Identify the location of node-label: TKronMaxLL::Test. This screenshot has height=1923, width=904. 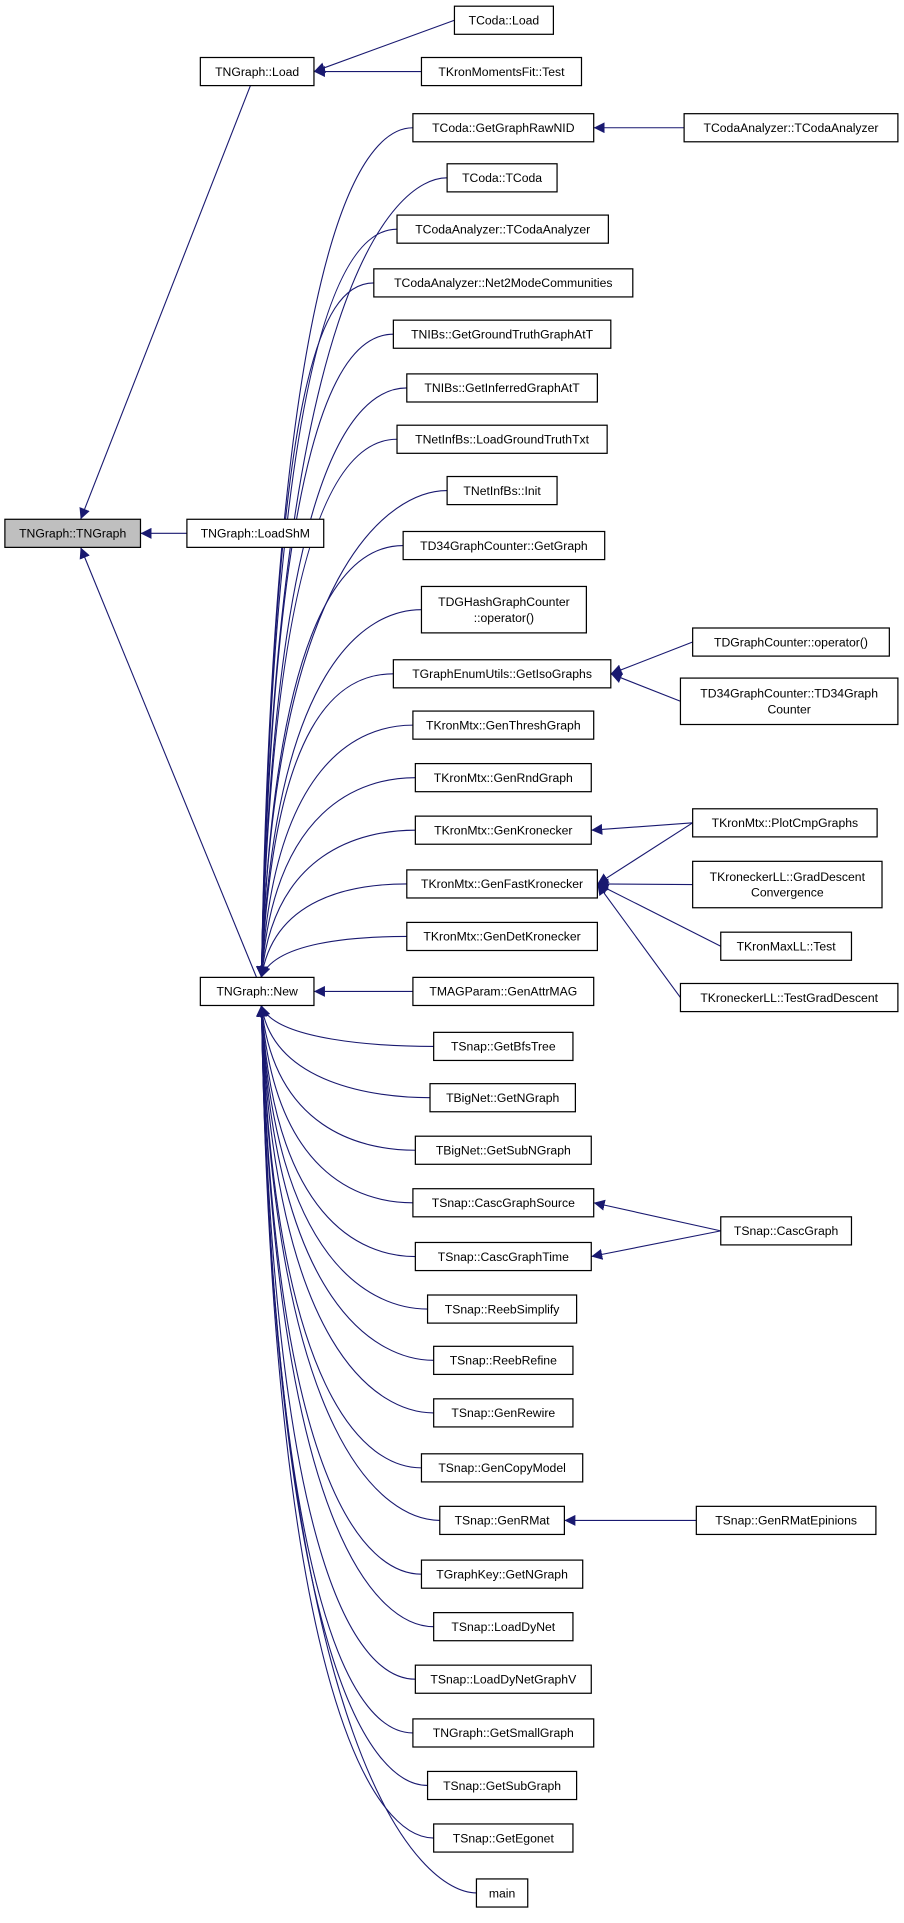
(787, 947).